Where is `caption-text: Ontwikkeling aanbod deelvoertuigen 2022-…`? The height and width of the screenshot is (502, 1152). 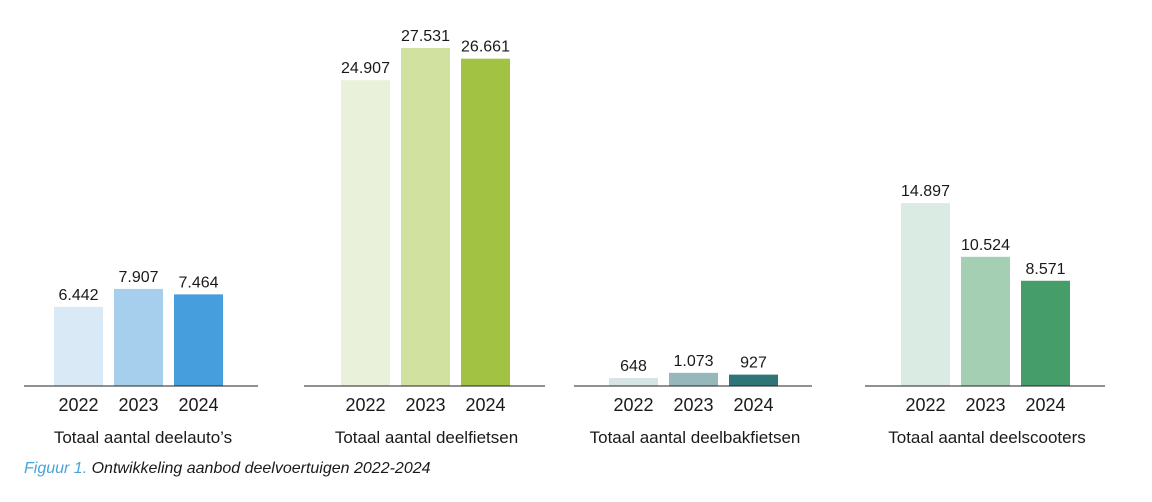 caption-text: Ontwikkeling aanbod deelvoertuigen 2022-… is located at coordinates (261, 468).